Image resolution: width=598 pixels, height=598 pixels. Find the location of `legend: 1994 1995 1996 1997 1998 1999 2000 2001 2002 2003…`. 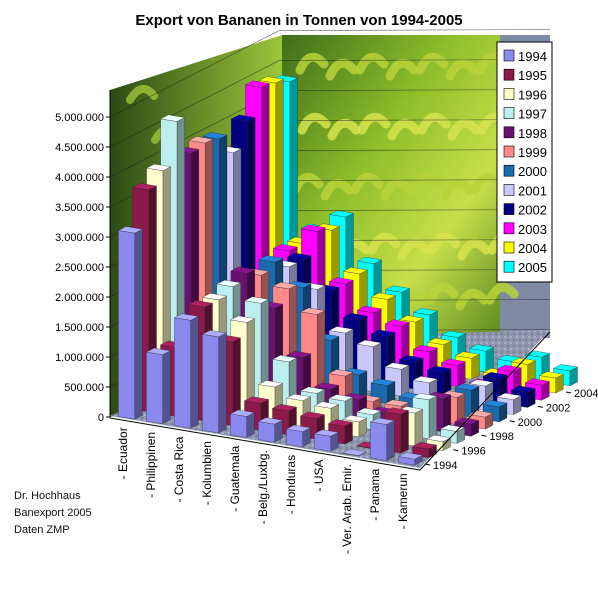

legend: 1994 1995 1996 1997 1998 1999 2000 2001 2002 2003… is located at coordinates (524, 162).